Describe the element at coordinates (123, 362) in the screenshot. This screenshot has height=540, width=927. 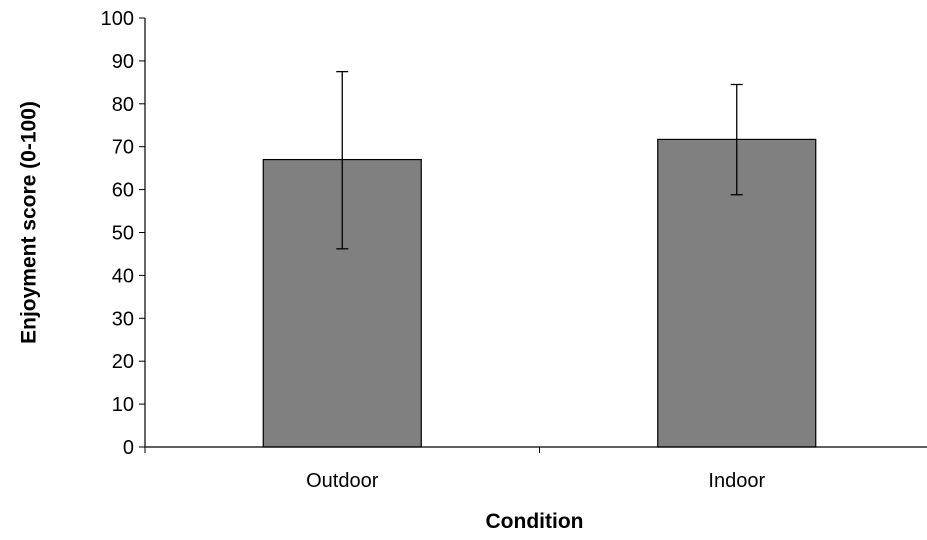
I see `y-tick-label: 20` at that location.